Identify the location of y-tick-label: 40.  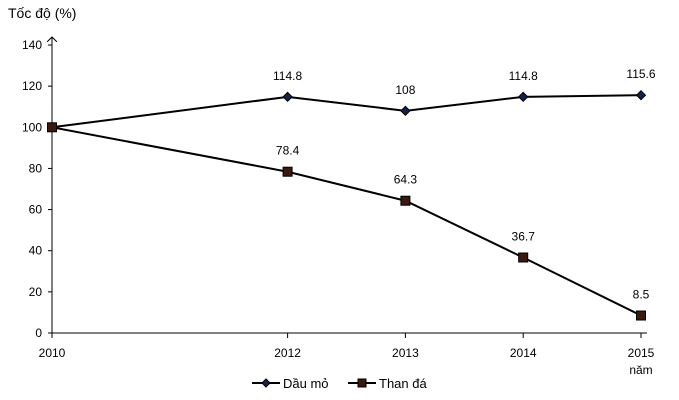
(36, 251).